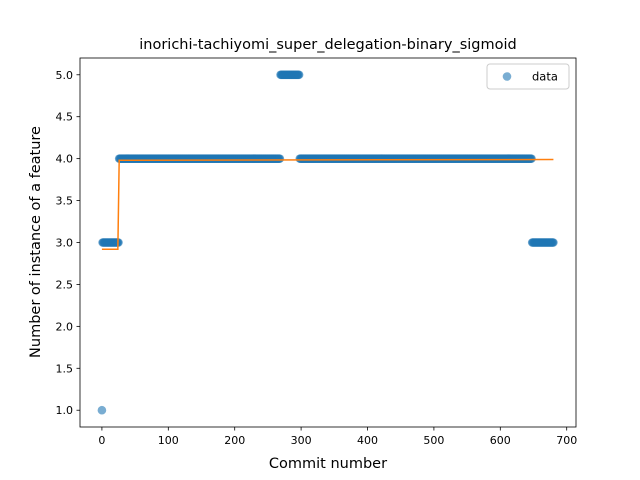  What do you see at coordinates (327, 204) in the screenshot?
I see `fit-line` at bounding box center [327, 204].